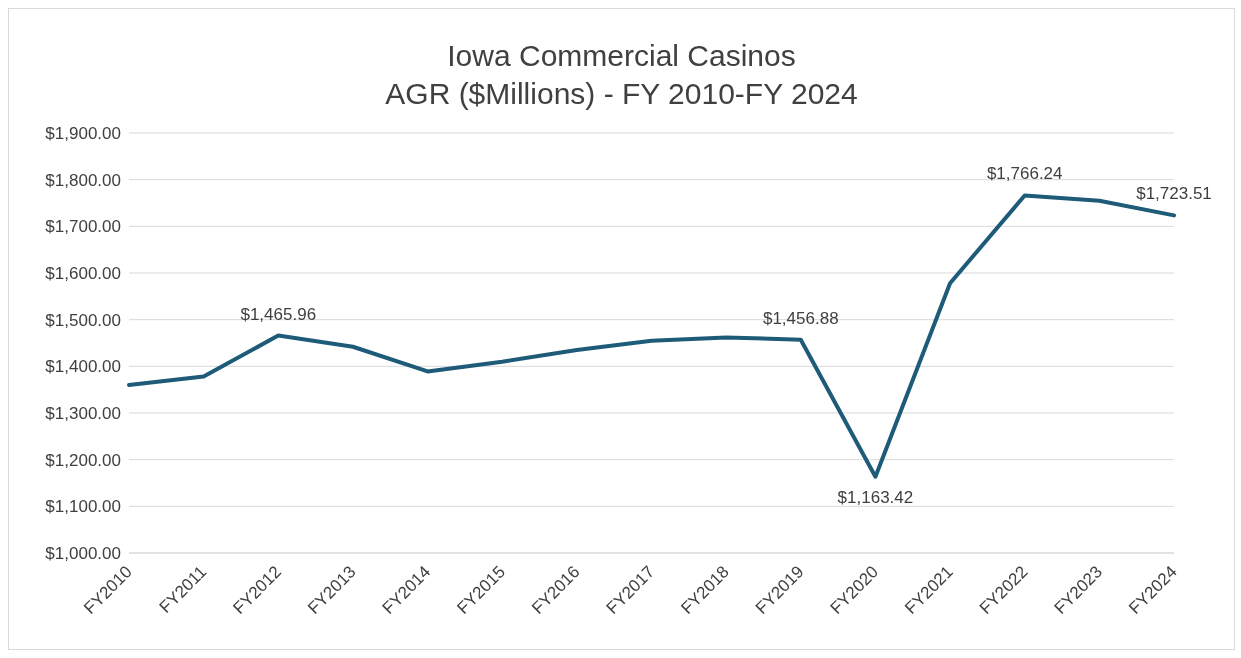 Image resolution: width=1241 pixels, height=658 pixels. Describe the element at coordinates (83, 367) in the screenshot. I see `y-tick-label: $1,400.00` at that location.